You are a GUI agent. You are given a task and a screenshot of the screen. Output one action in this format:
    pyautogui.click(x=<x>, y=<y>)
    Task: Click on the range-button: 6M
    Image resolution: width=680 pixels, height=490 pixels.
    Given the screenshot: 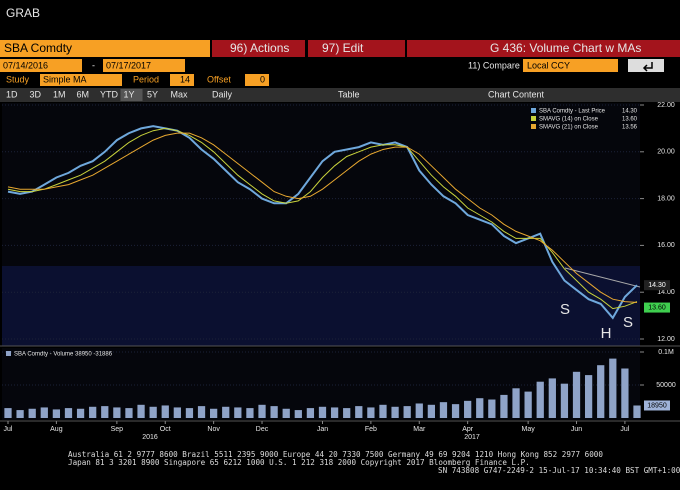 What is the action you would take?
    pyautogui.click(x=83, y=94)
    